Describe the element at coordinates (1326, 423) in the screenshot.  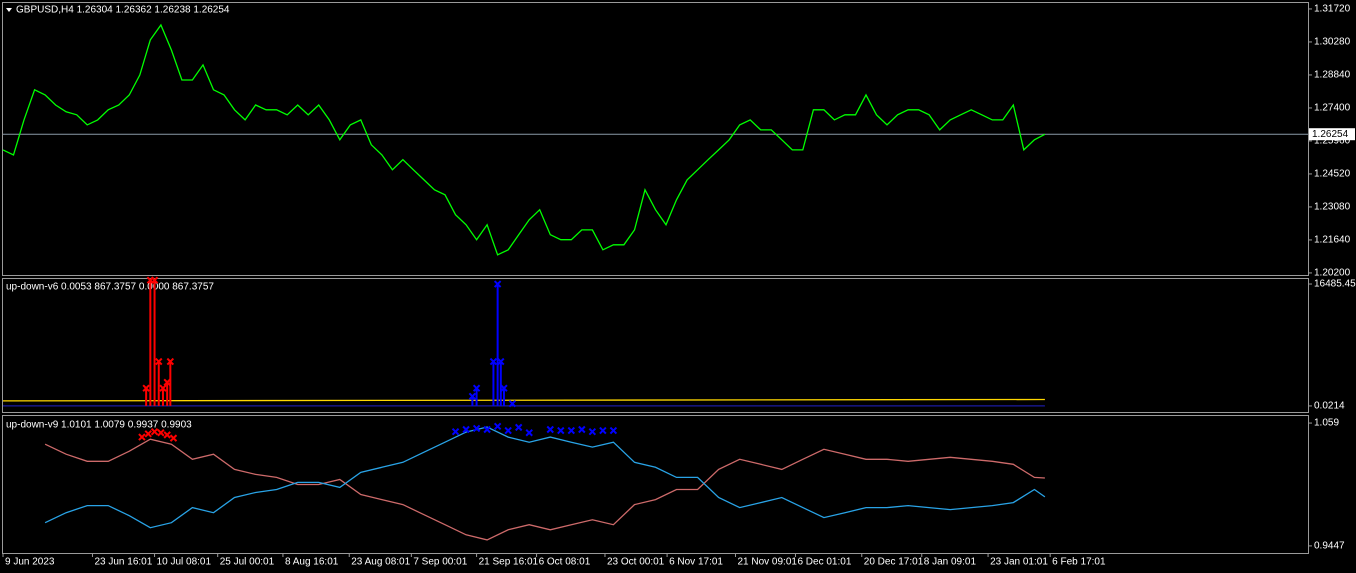
I see `y-tick-label: 1.059` at that location.